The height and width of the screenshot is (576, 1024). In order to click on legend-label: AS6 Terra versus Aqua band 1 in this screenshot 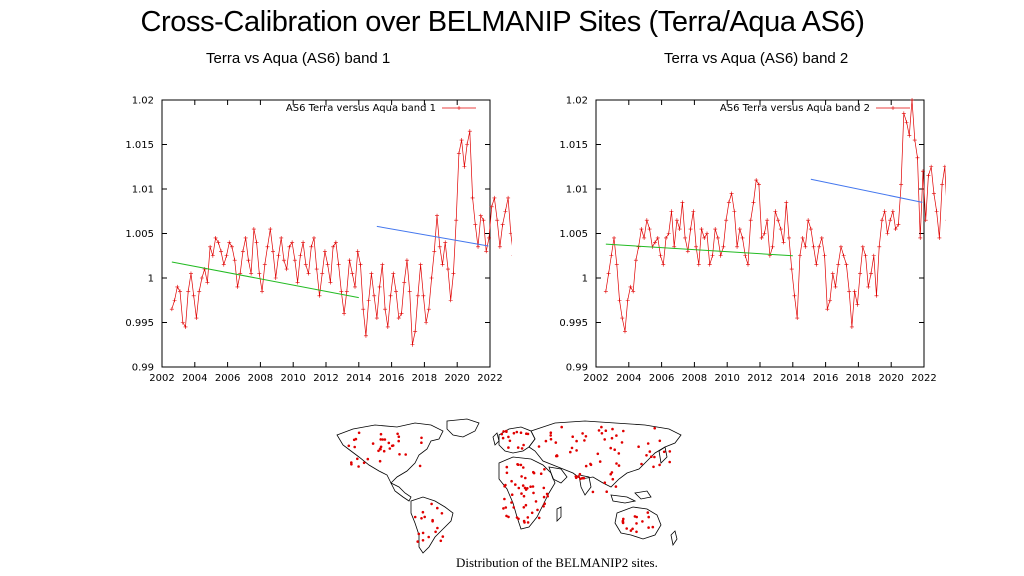, I will do `click(361, 108)`.